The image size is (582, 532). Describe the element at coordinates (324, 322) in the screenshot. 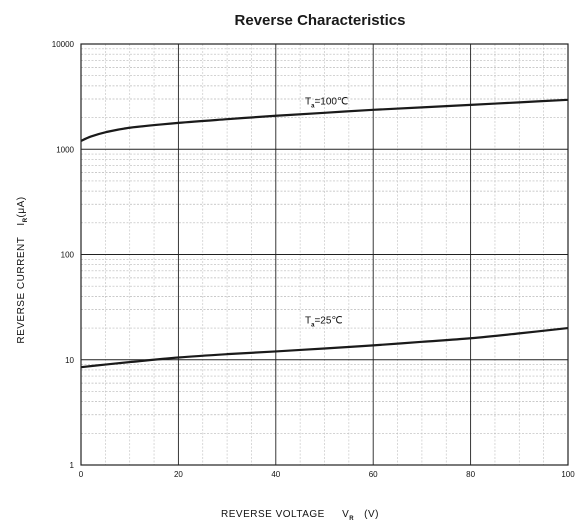

I see `series-label-ta-25c: Ta=25℃` at that location.